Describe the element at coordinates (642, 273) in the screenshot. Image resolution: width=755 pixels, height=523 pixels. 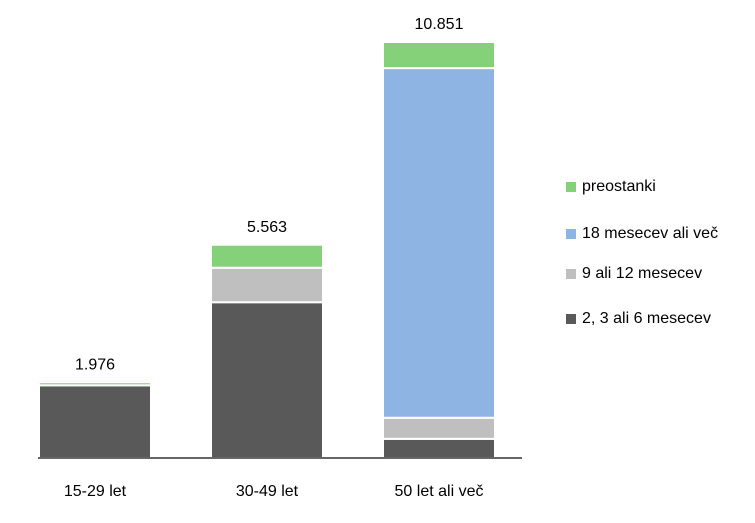
I see `legend-label: 9 ali 12 mesecev` at that location.